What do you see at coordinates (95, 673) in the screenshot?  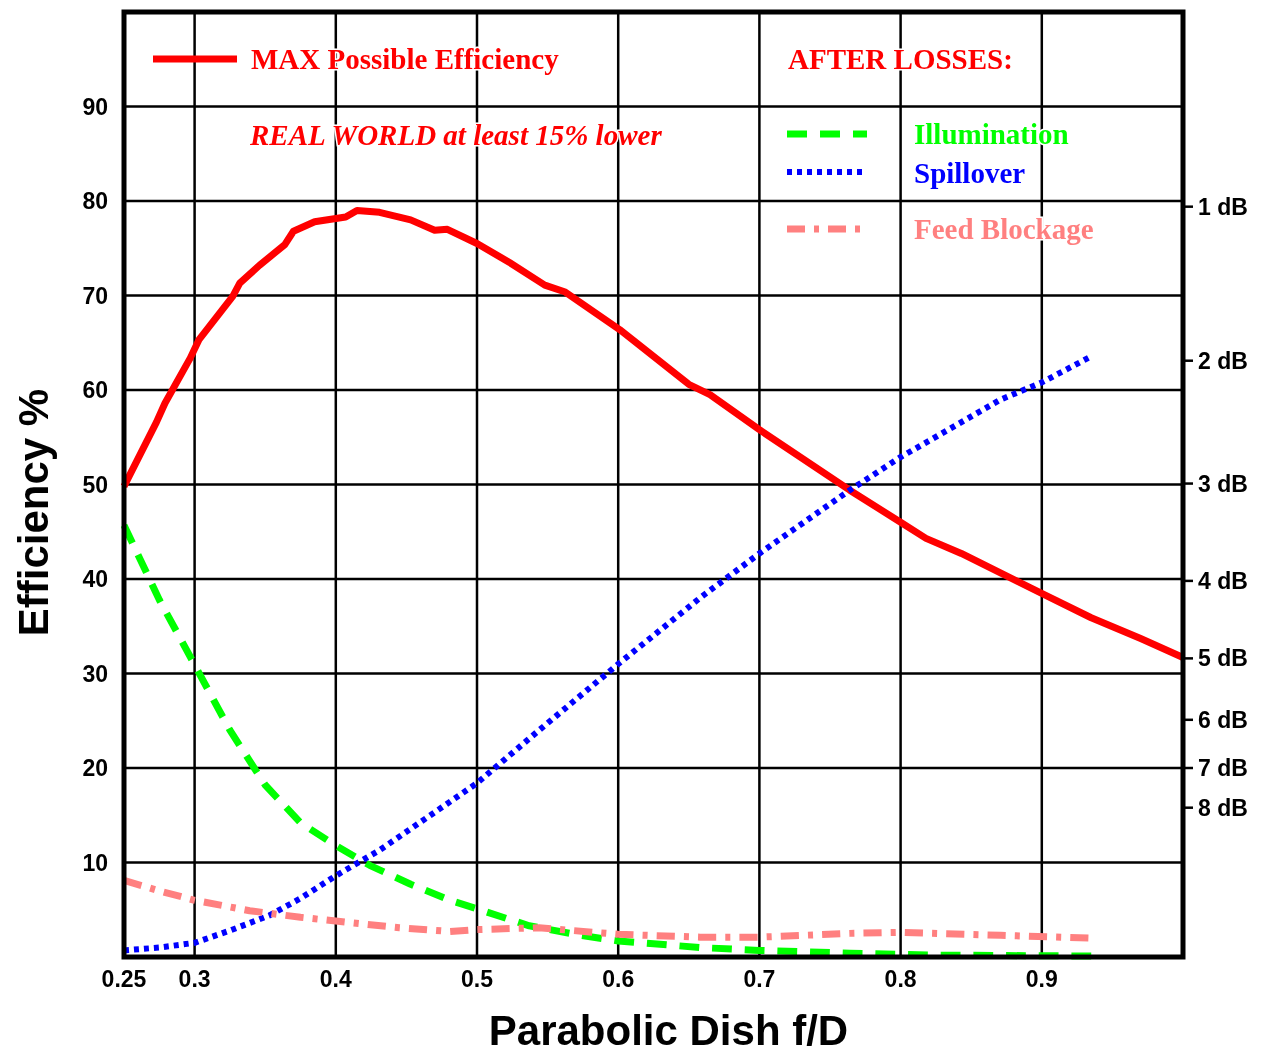 I see `y-tick-label: 30` at bounding box center [95, 673].